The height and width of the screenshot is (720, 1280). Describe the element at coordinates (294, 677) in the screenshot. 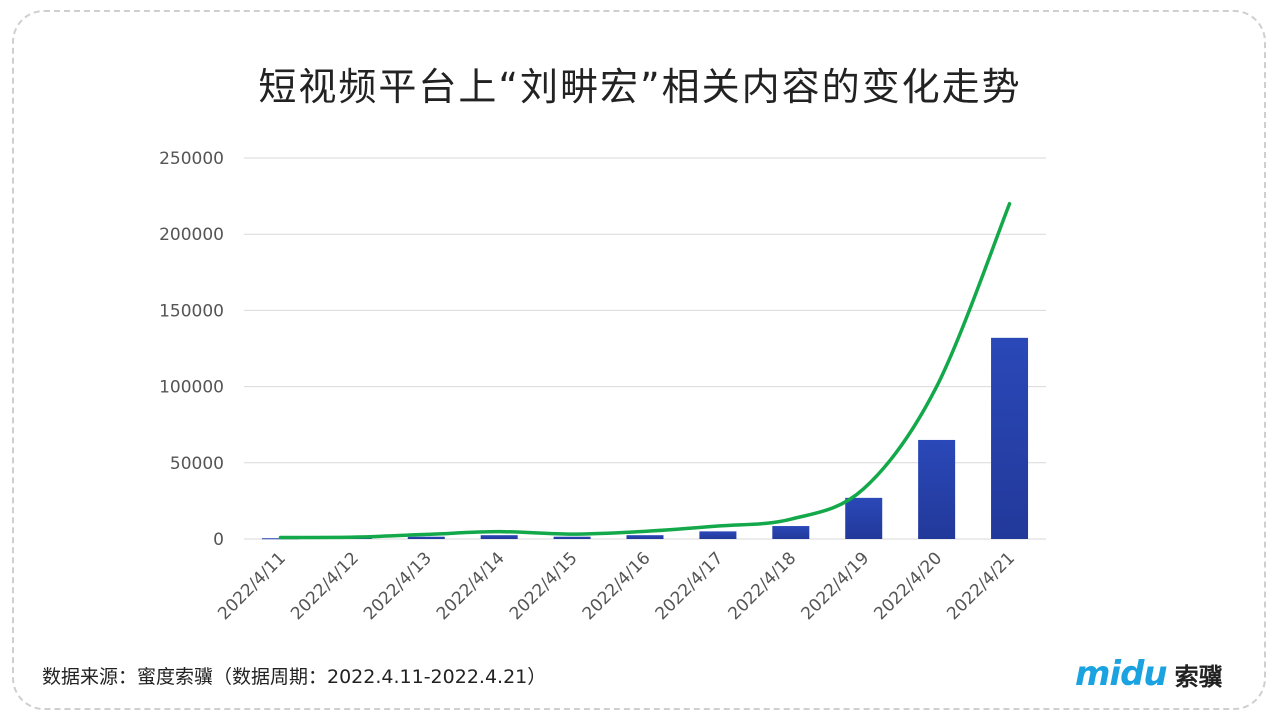

I see `data-source-note: 数据来源：蜜度索骥（数据周期：2022.4.11-2022.4.21）` at that location.